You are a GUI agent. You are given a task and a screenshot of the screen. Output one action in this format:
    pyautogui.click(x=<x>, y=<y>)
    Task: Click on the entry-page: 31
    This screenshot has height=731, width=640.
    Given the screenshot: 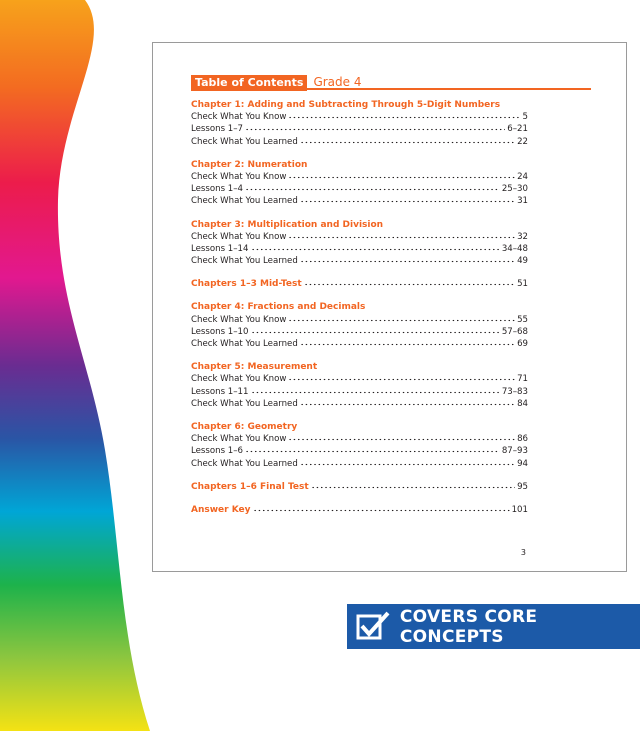 What is the action you would take?
    pyautogui.click(x=522, y=201)
    